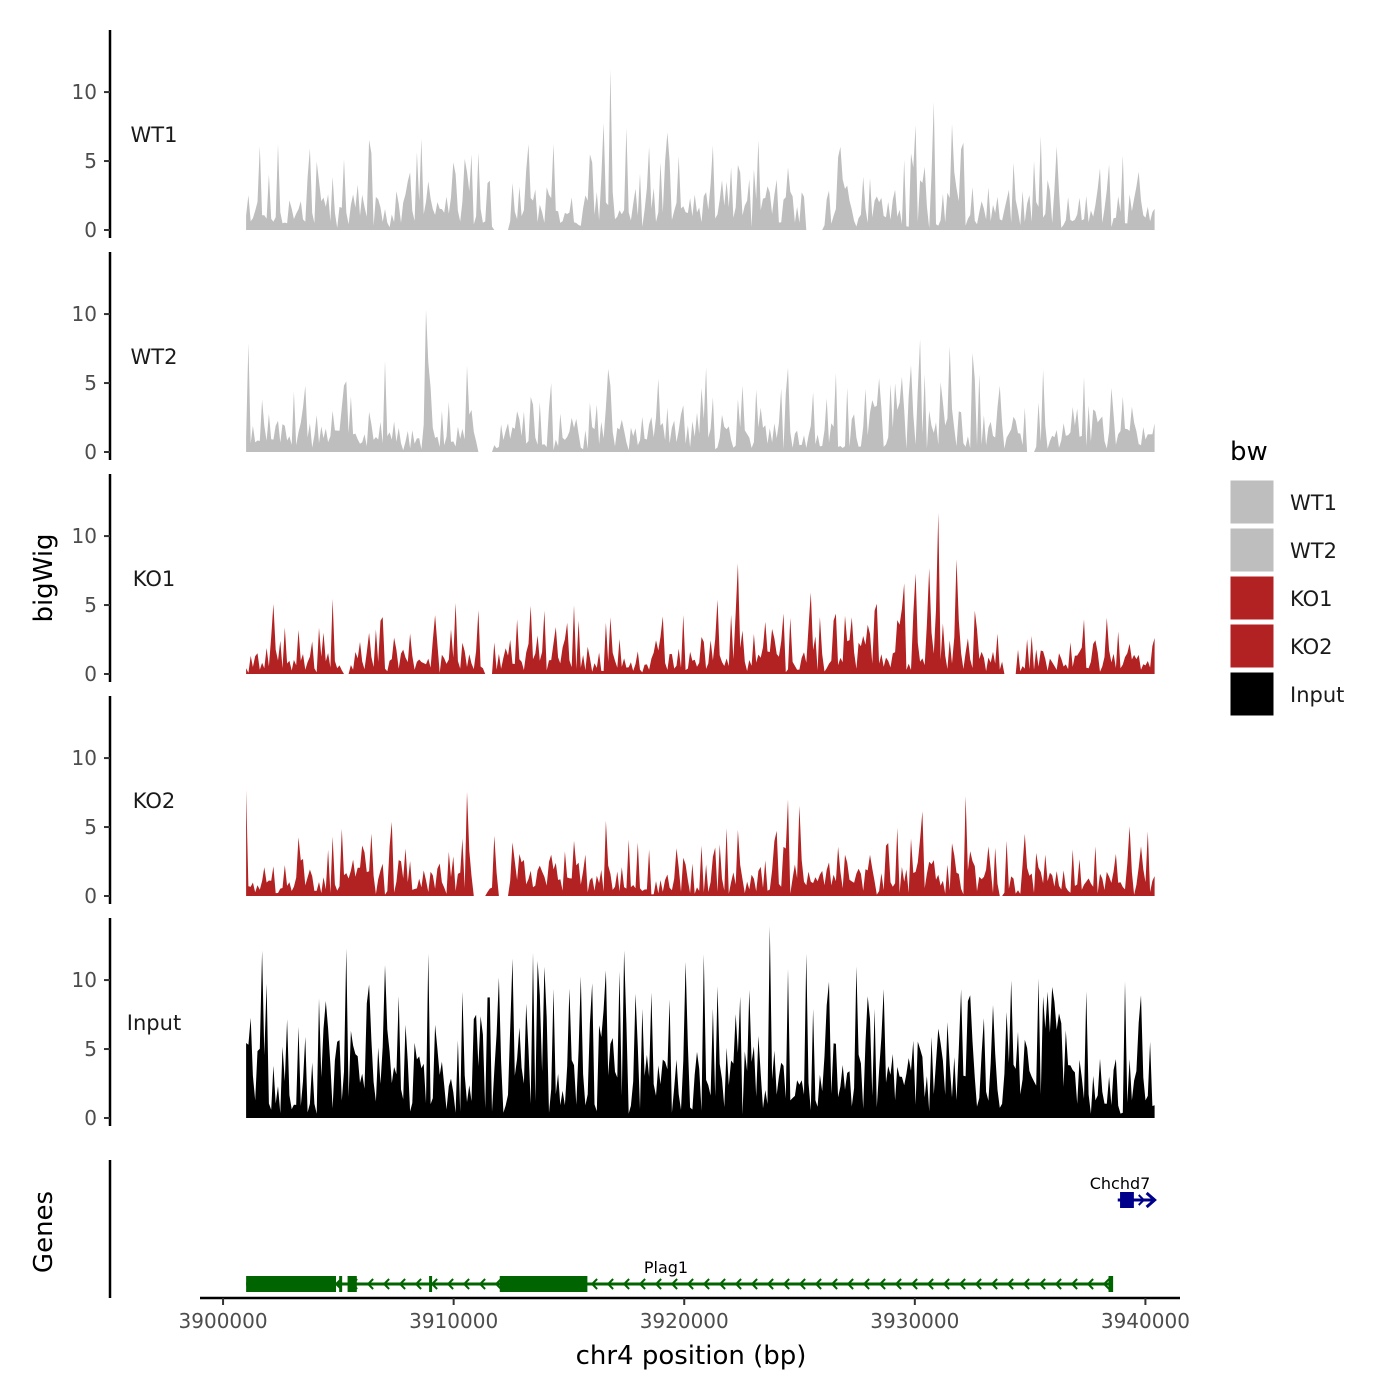 The width and height of the screenshot is (1400, 1400). Describe the element at coordinates (700, 1022) in the screenshot. I see `signal-area-input` at that location.